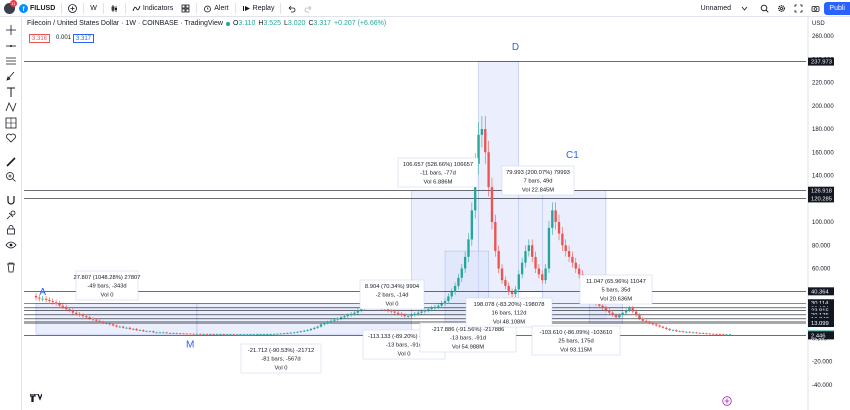  Describe the element at coordinates (215, 8) in the screenshot. I see `alert-button: Alert` at that location.